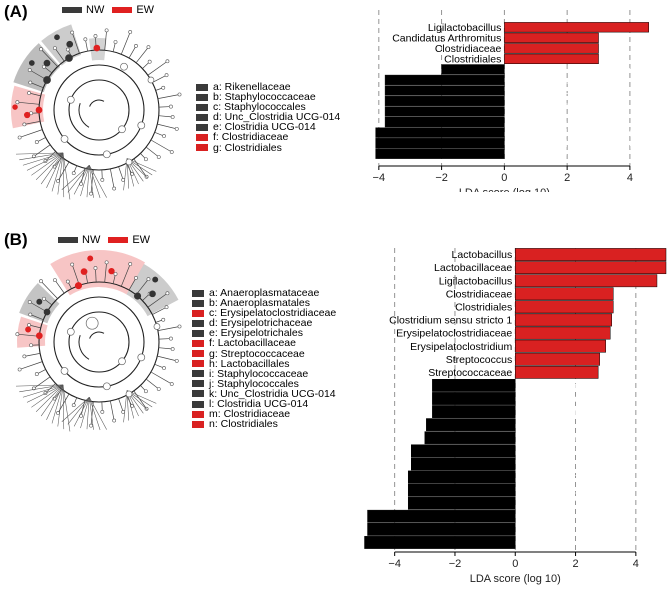 The width and height of the screenshot is (669, 592). Describe the element at coordinates (268, 87) in the screenshot. I see `taxa-legend-item: a: Rikenellaceae` at that location.